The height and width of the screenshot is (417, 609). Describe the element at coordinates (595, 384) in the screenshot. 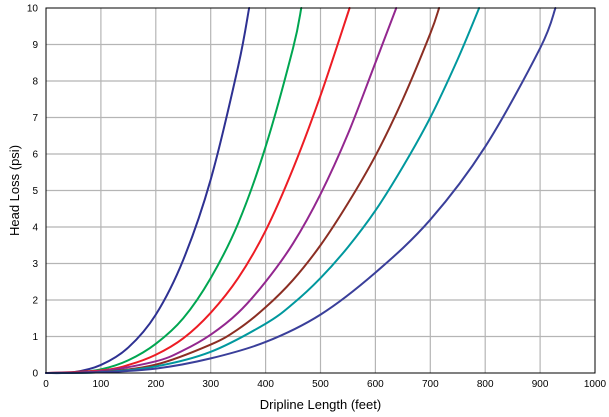

I see `x-tick-label: 1000` at that location.